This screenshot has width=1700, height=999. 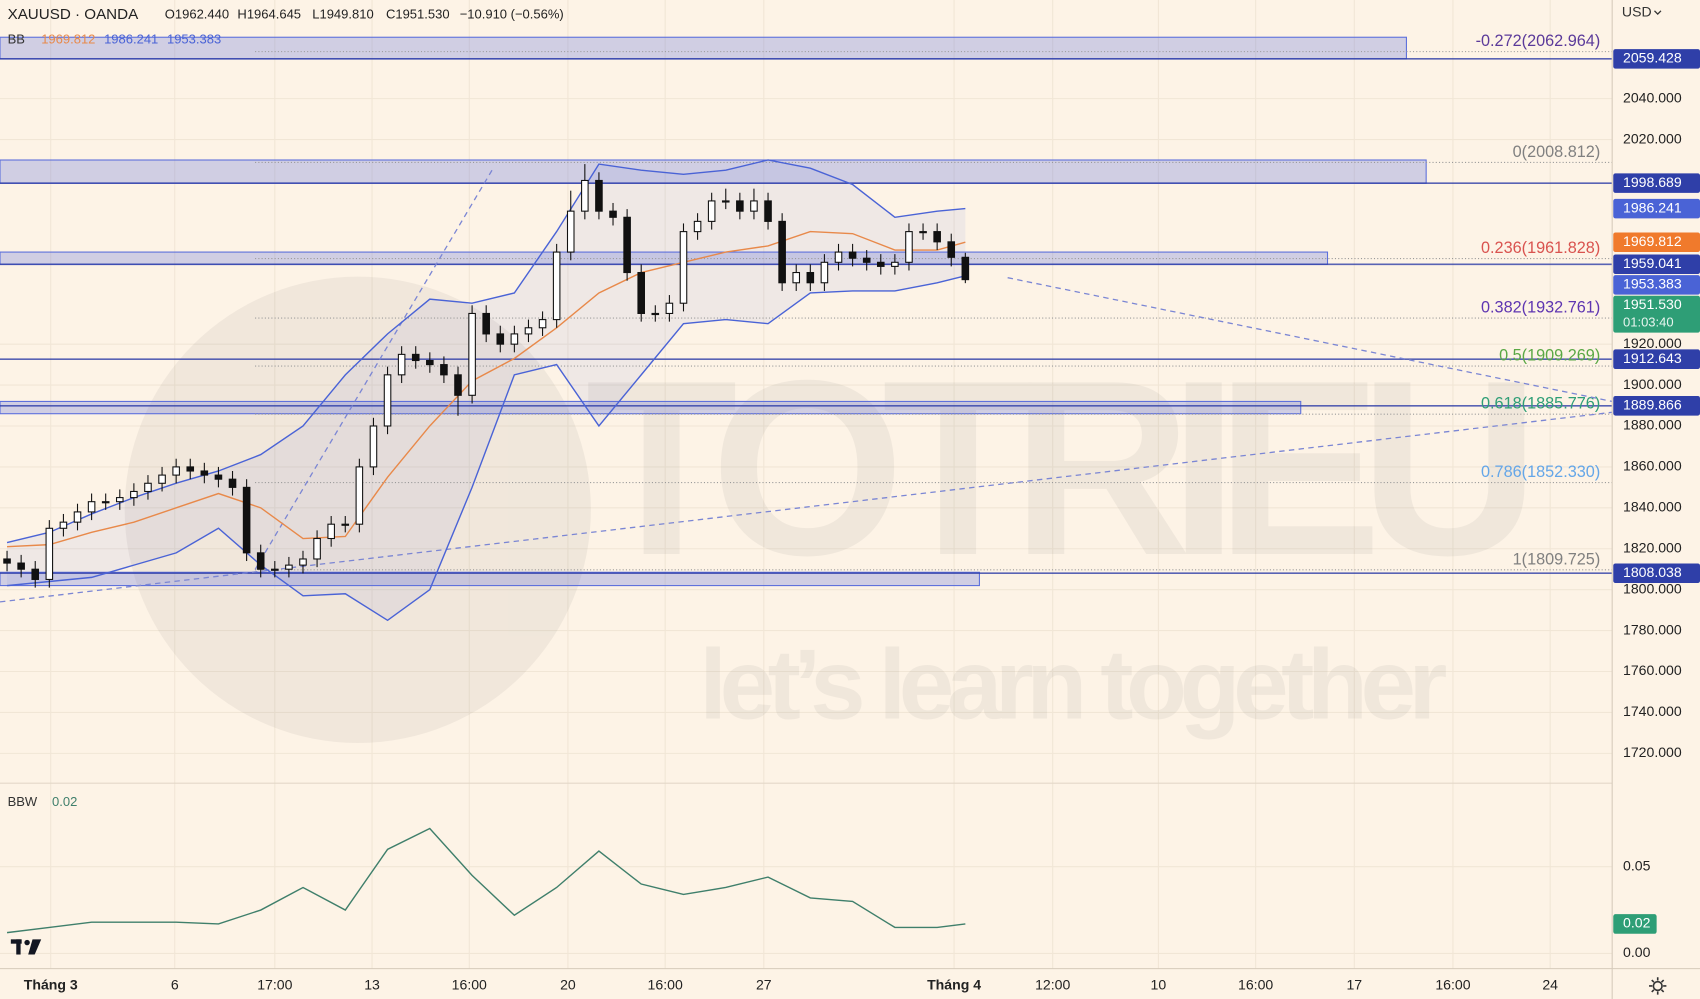 I want to click on bbw-axis-label-box, so click(x=1635, y=924).